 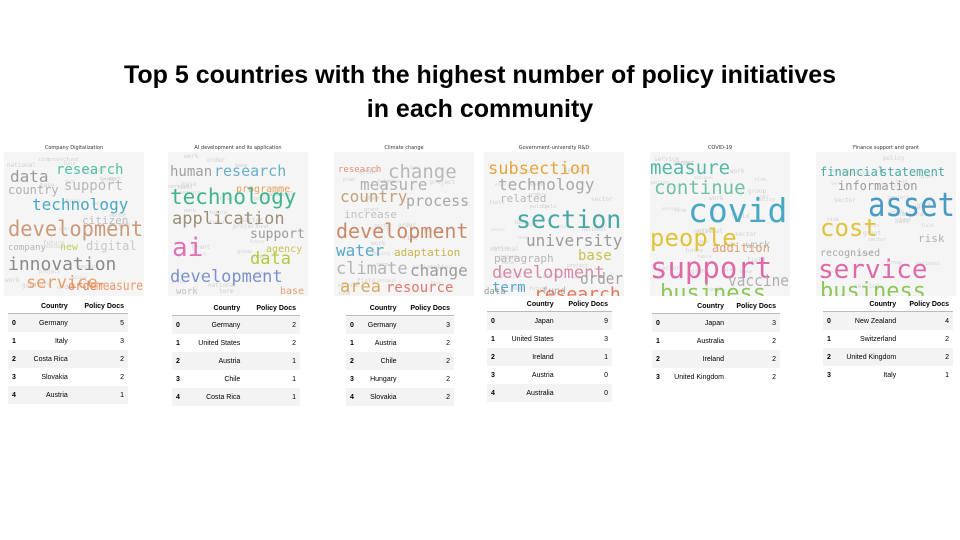 What do you see at coordinates (372, 269) in the screenshot?
I see `word-cloud-word: climate` at bounding box center [372, 269].